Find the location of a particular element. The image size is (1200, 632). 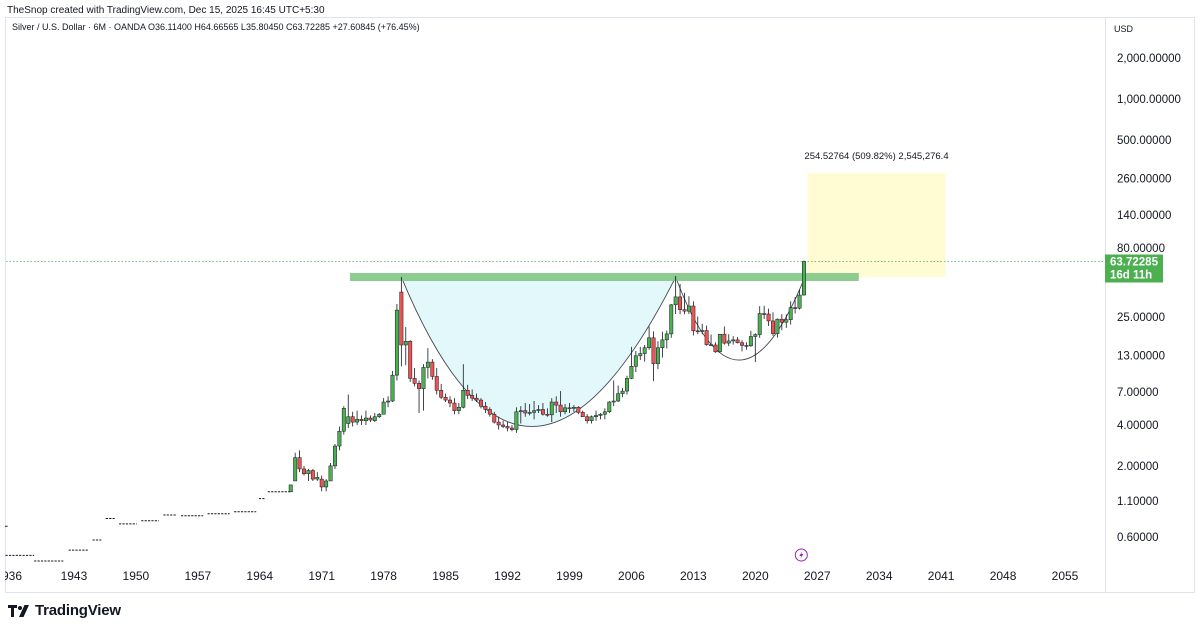

target-projection-box is located at coordinates (876, 225).